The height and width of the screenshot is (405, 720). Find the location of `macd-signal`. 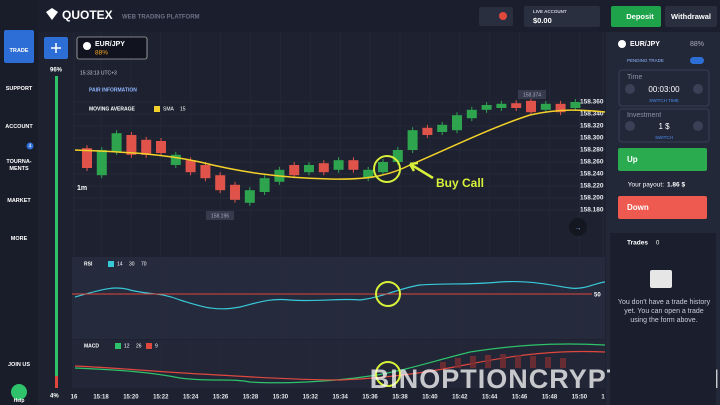

macd-signal is located at coordinates (340, 365).